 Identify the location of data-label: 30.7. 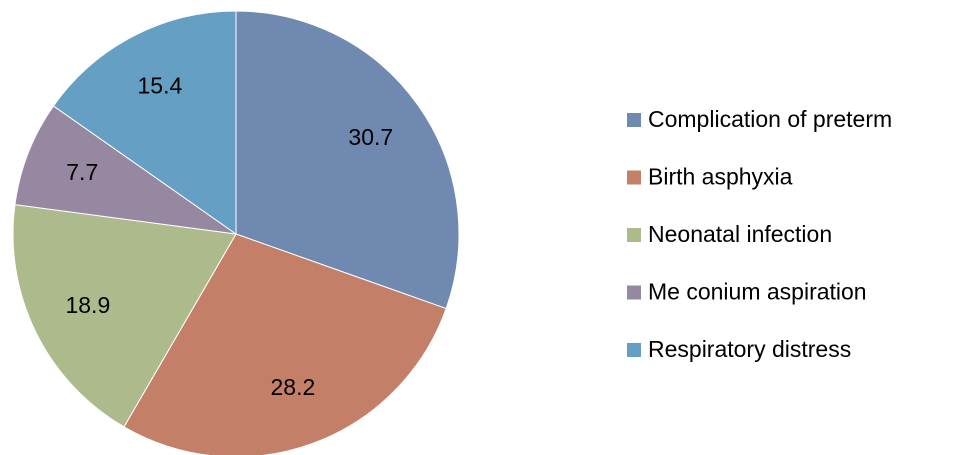
(370, 137).